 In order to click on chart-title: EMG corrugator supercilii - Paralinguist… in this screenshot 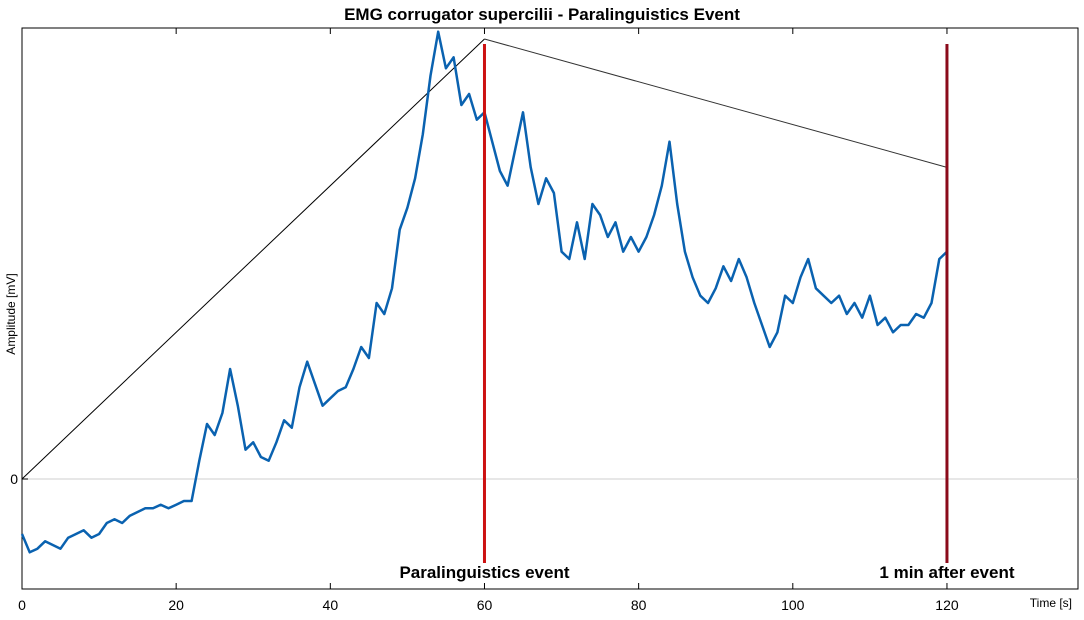, I will do `click(542, 14)`.